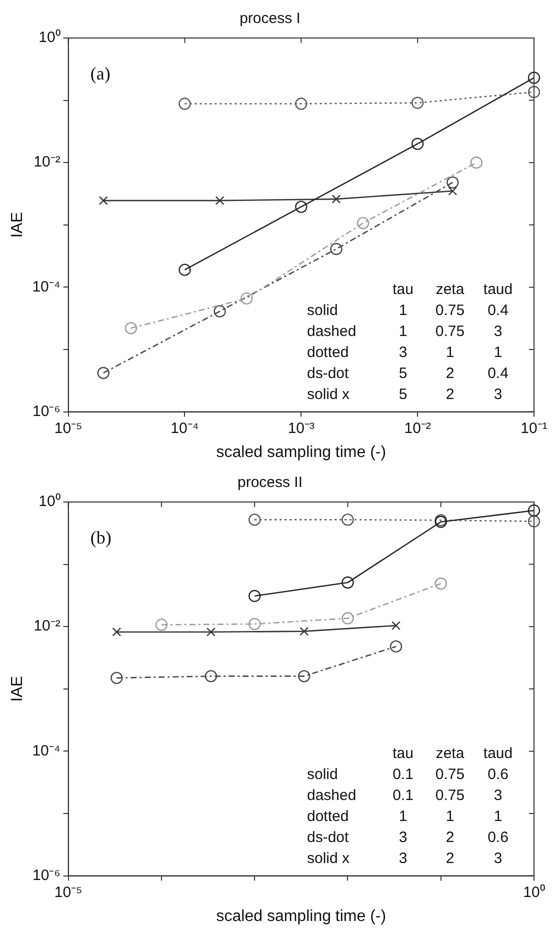 This screenshot has width=556, height=928. I want to click on text: solid 0.1 0.75 0.6, so click(407, 774).